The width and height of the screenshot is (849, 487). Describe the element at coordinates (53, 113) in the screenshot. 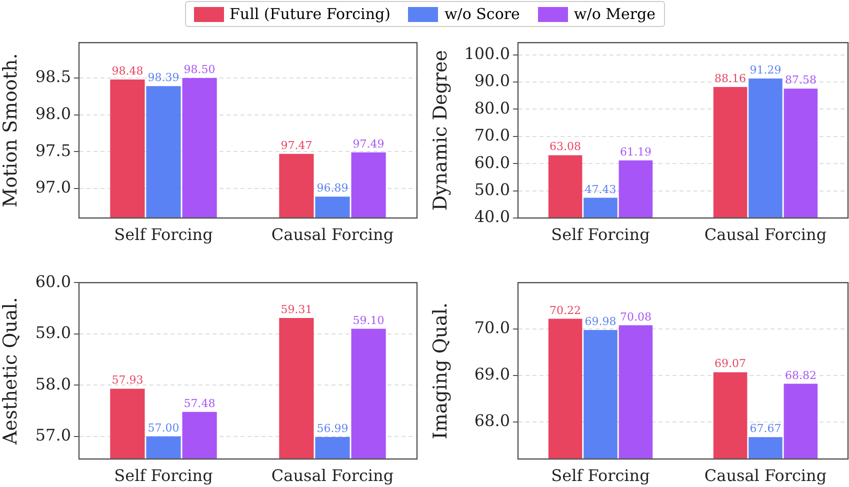

I see `y-tick-label: 98.0` at that location.